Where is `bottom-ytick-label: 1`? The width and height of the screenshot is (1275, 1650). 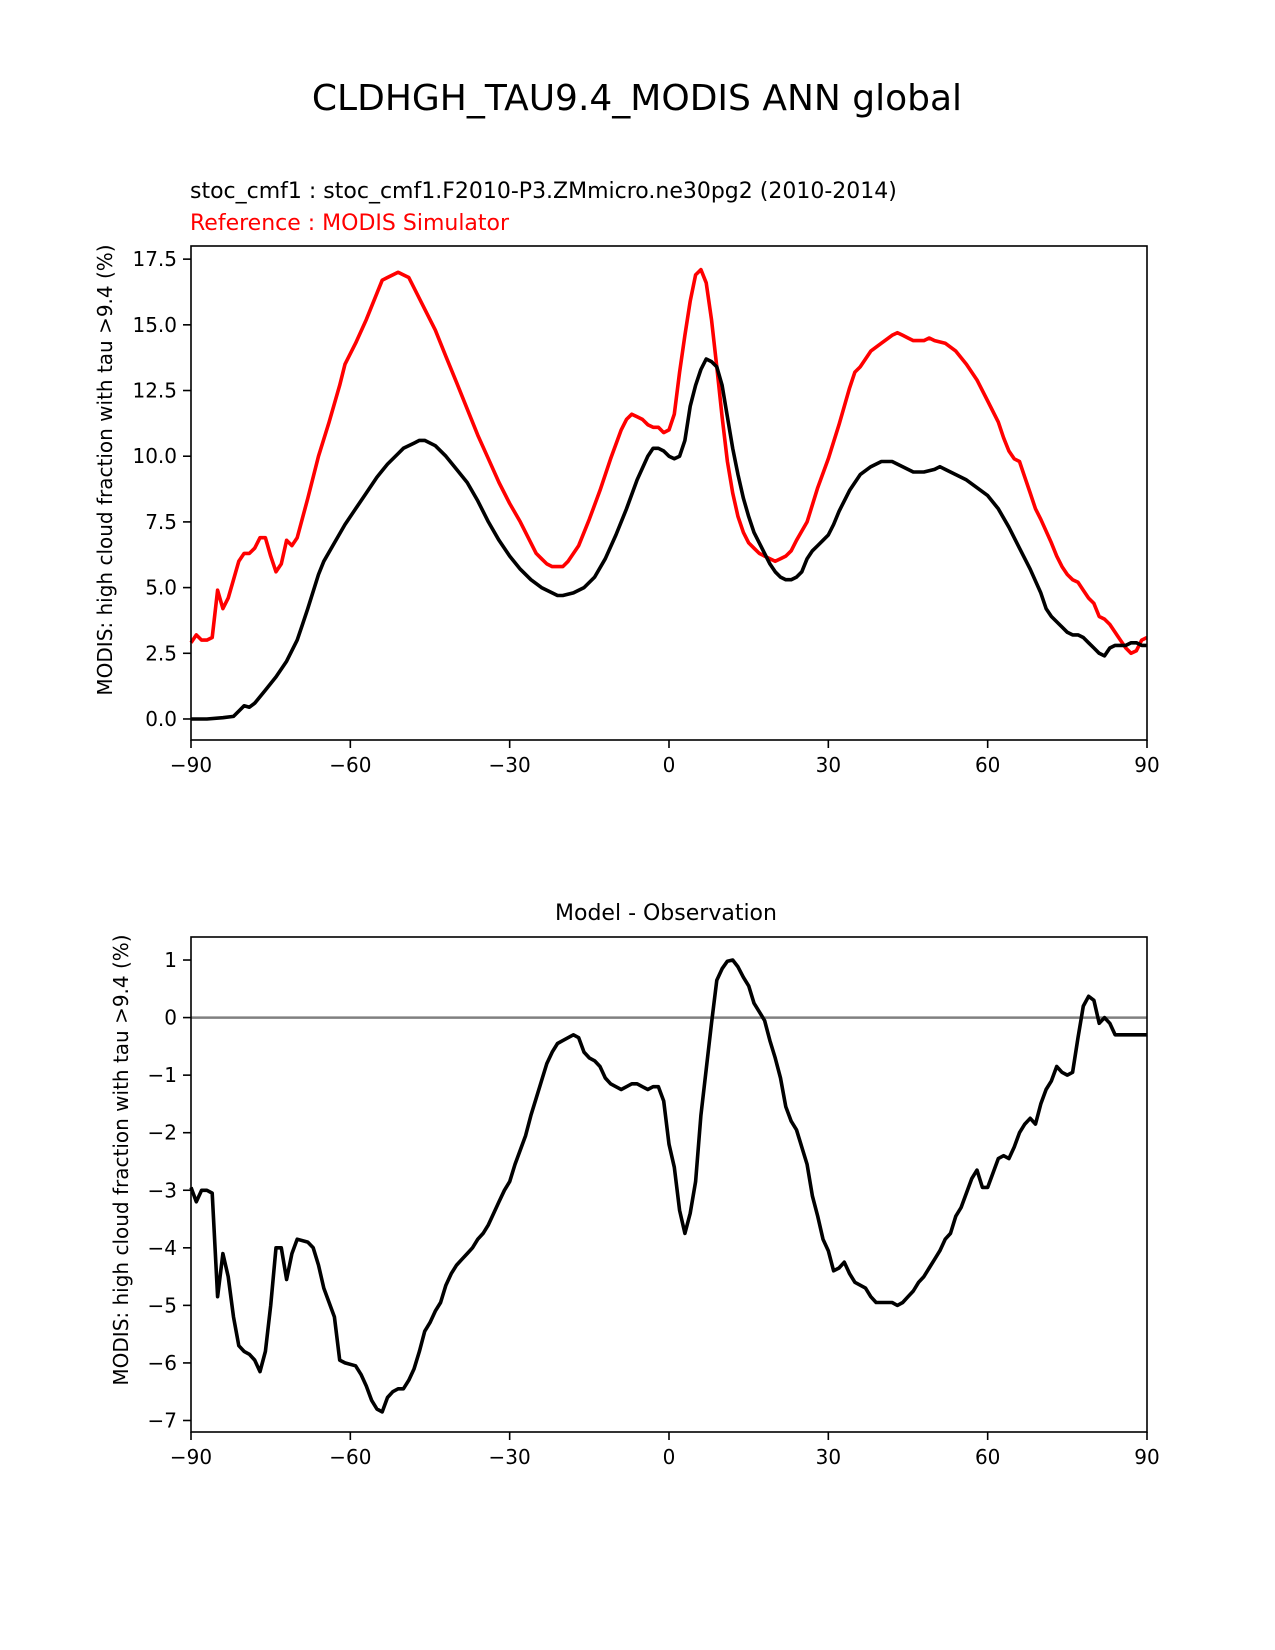
bottom-ytick-label: 1 is located at coordinates (170, 960).